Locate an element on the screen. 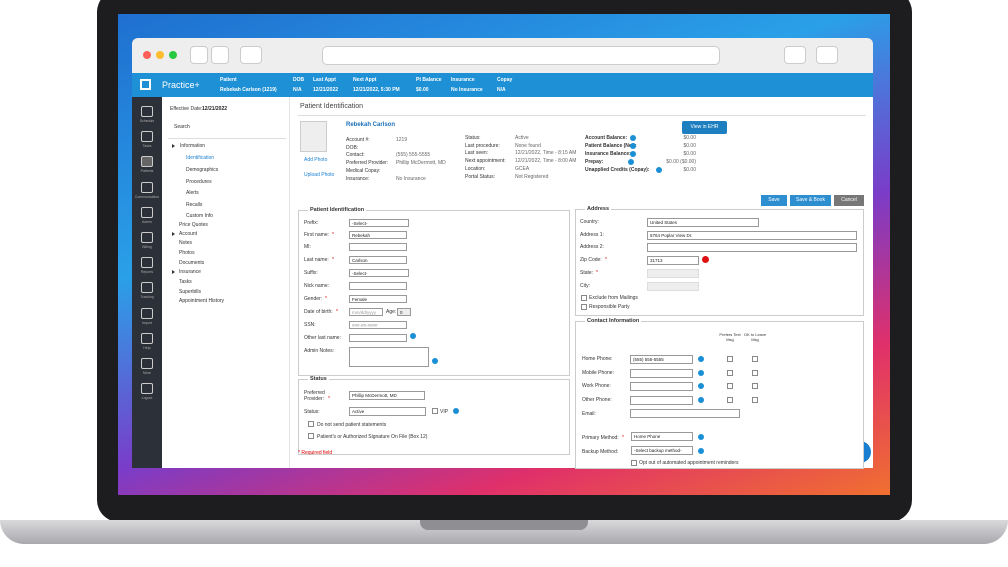  input: Carlson is located at coordinates (378, 260).